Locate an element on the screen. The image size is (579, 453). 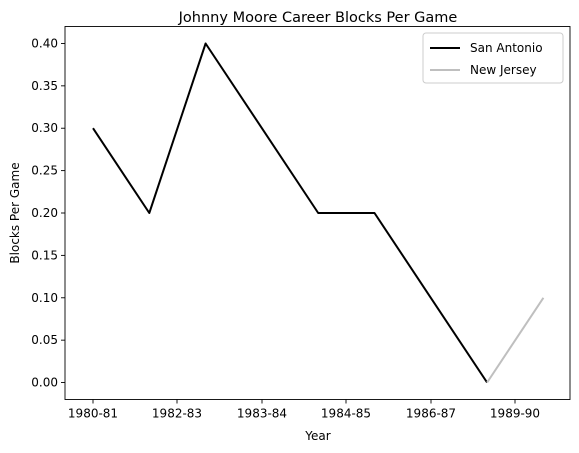
legend-label-0: San Antonio is located at coordinates (506, 48).